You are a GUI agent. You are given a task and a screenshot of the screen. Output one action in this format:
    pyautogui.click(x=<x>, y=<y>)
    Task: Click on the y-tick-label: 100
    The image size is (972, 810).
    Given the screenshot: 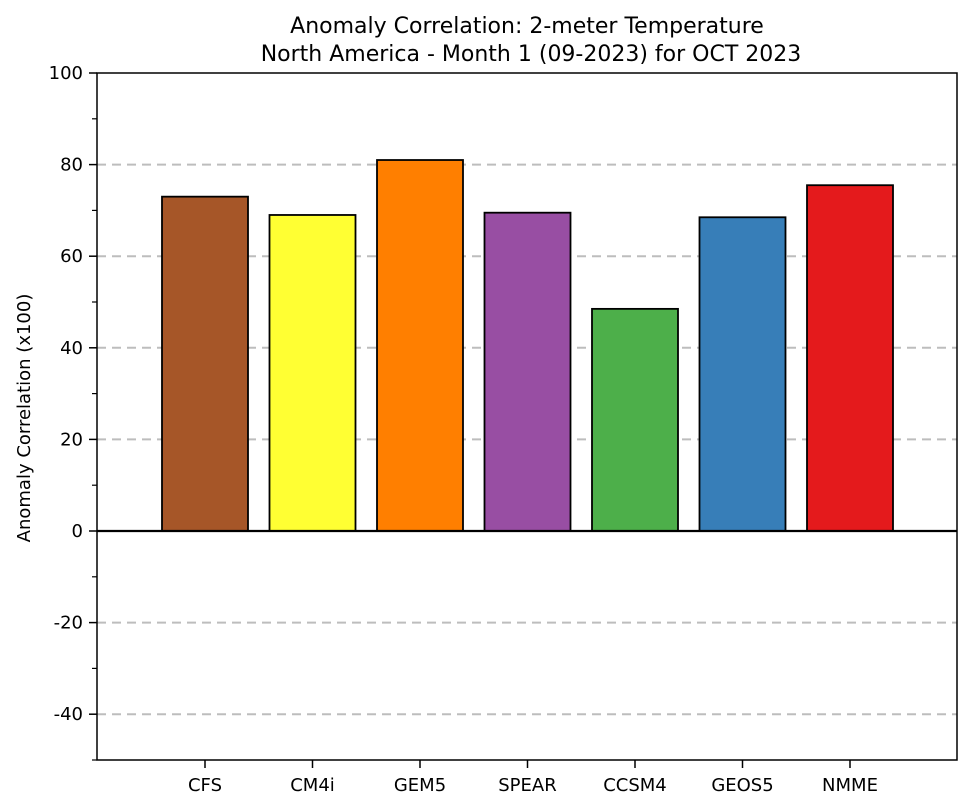 What is the action you would take?
    pyautogui.click(x=66, y=73)
    